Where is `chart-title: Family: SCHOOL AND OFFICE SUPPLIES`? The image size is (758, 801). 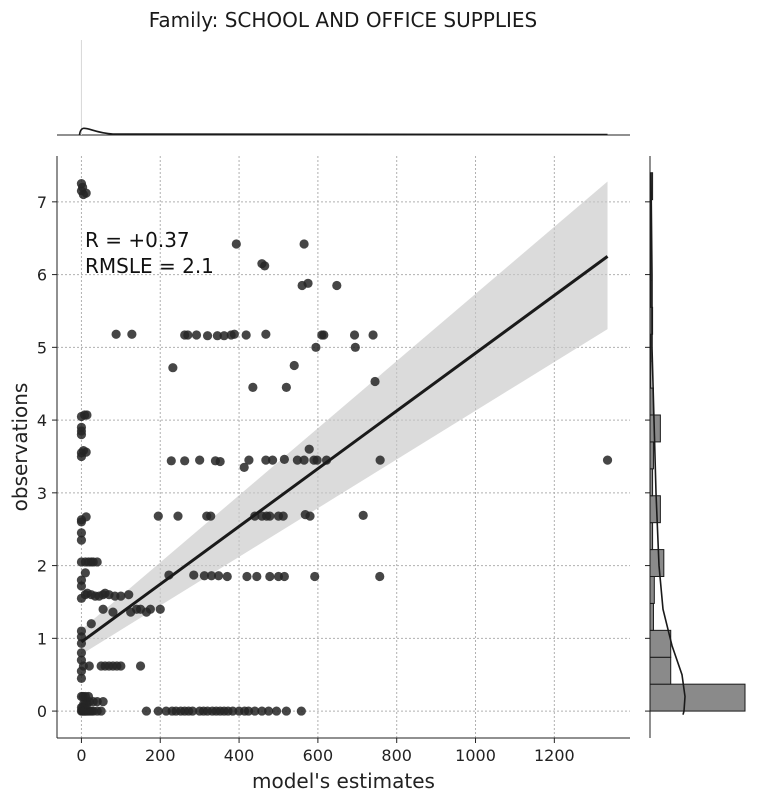 chart-title: Family: SCHOOL AND OFFICE SUPPLIES is located at coordinates (343, 20).